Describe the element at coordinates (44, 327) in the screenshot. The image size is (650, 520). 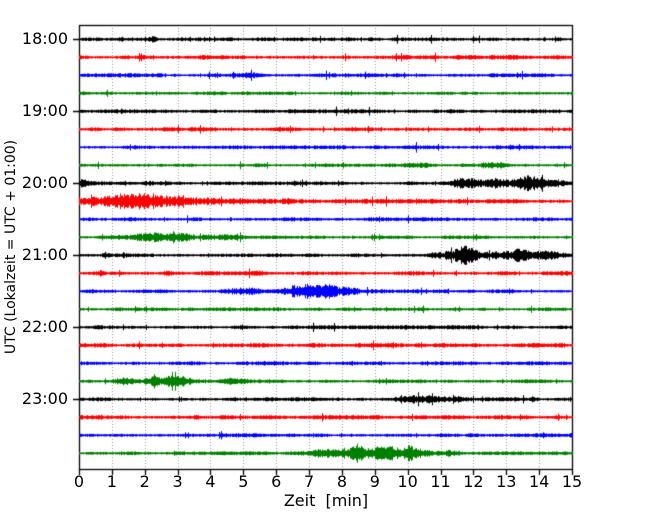
I see `y-tick-label: 22:00` at that location.